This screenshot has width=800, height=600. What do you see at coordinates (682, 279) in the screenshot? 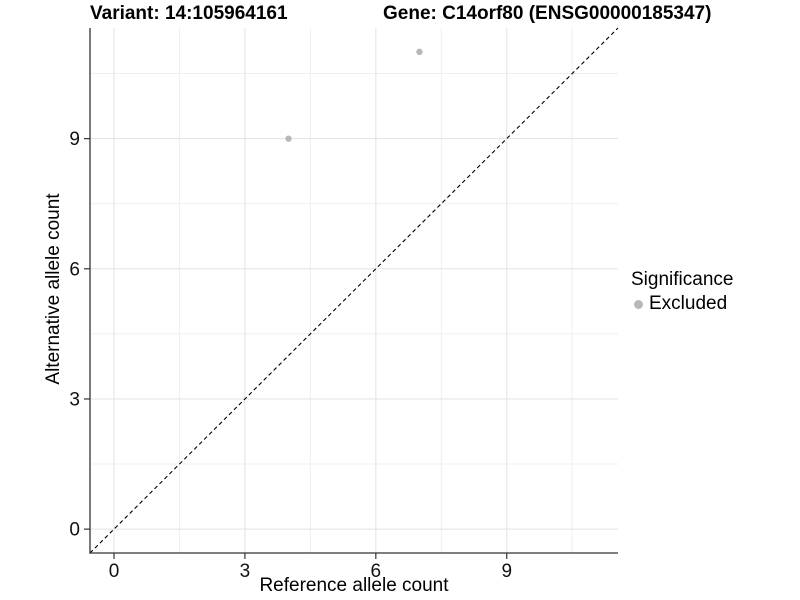
I see `legend-title: Significance` at bounding box center [682, 279].